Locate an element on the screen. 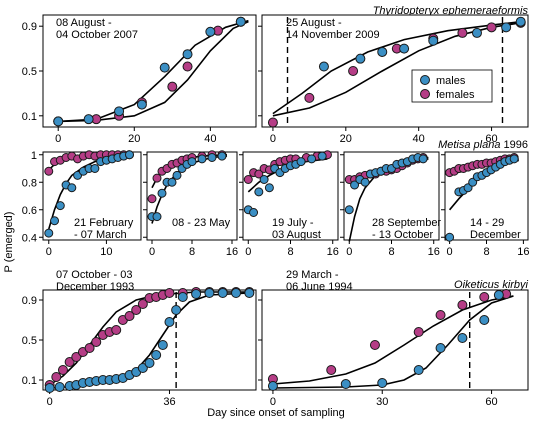 The height and width of the screenshot is (425, 550). panel-date-label: 19 July -03 August is located at coordinates (296, 229).